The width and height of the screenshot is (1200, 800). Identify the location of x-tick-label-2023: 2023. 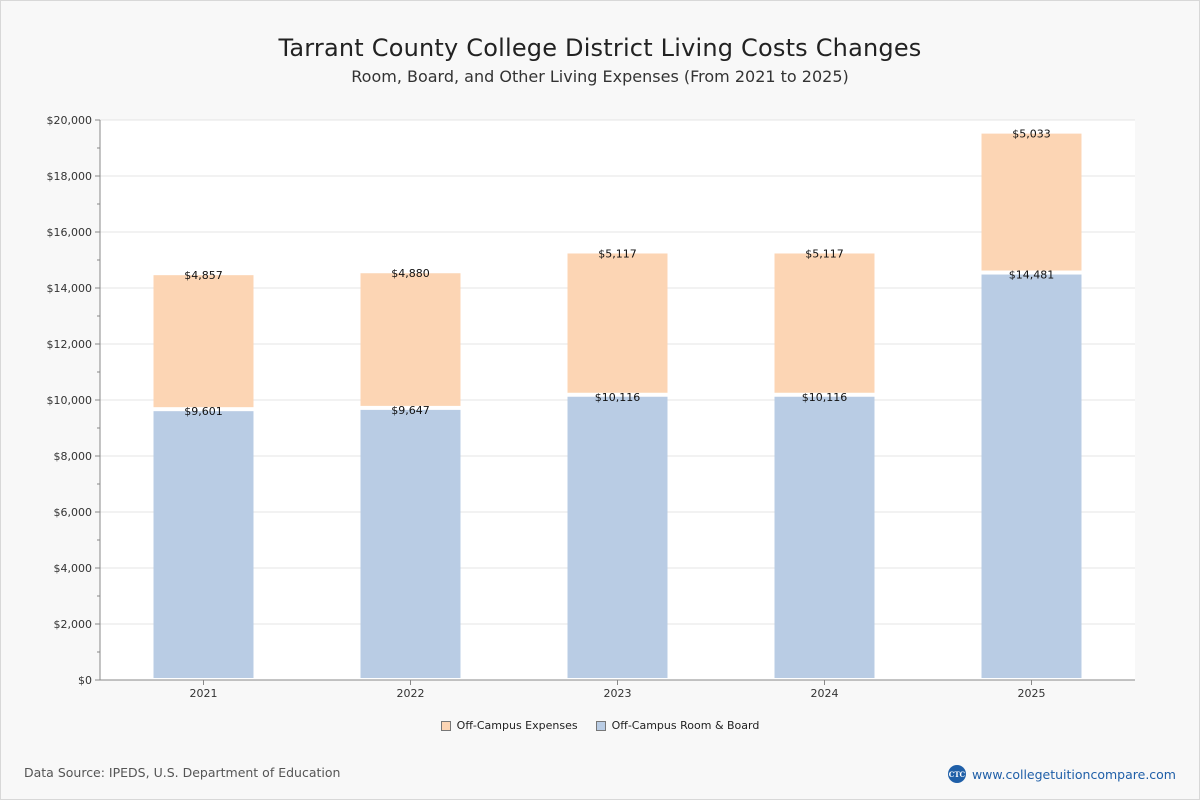
(618, 693).